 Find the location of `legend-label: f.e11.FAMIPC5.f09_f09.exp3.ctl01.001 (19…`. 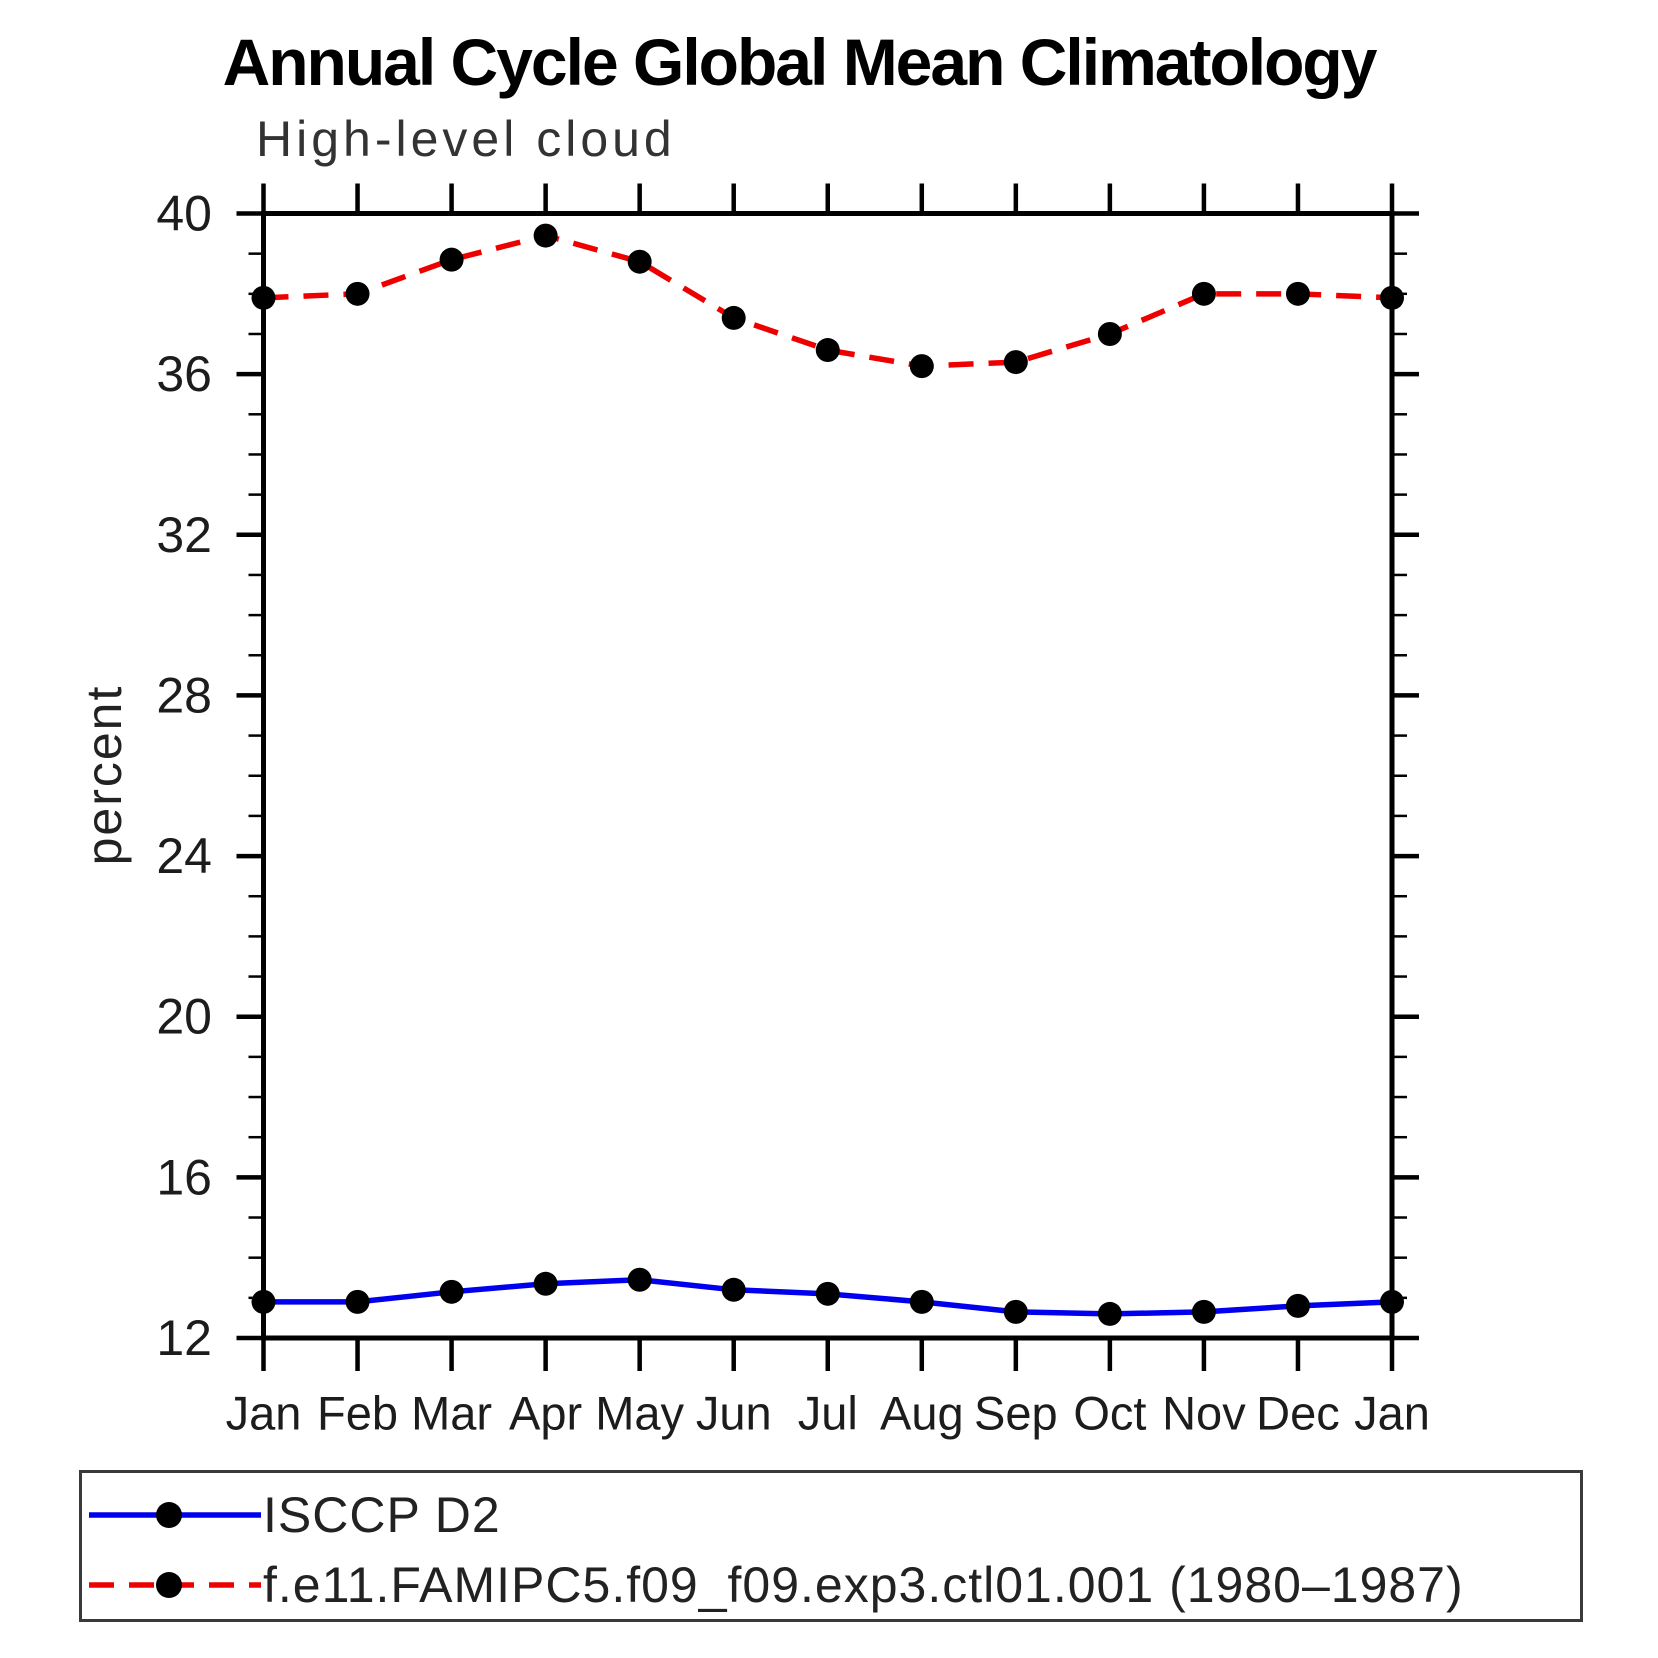

legend-label: f.e11.FAMIPC5.f09_f09.exp3.ctl01.001 (19… is located at coordinates (863, 1585).